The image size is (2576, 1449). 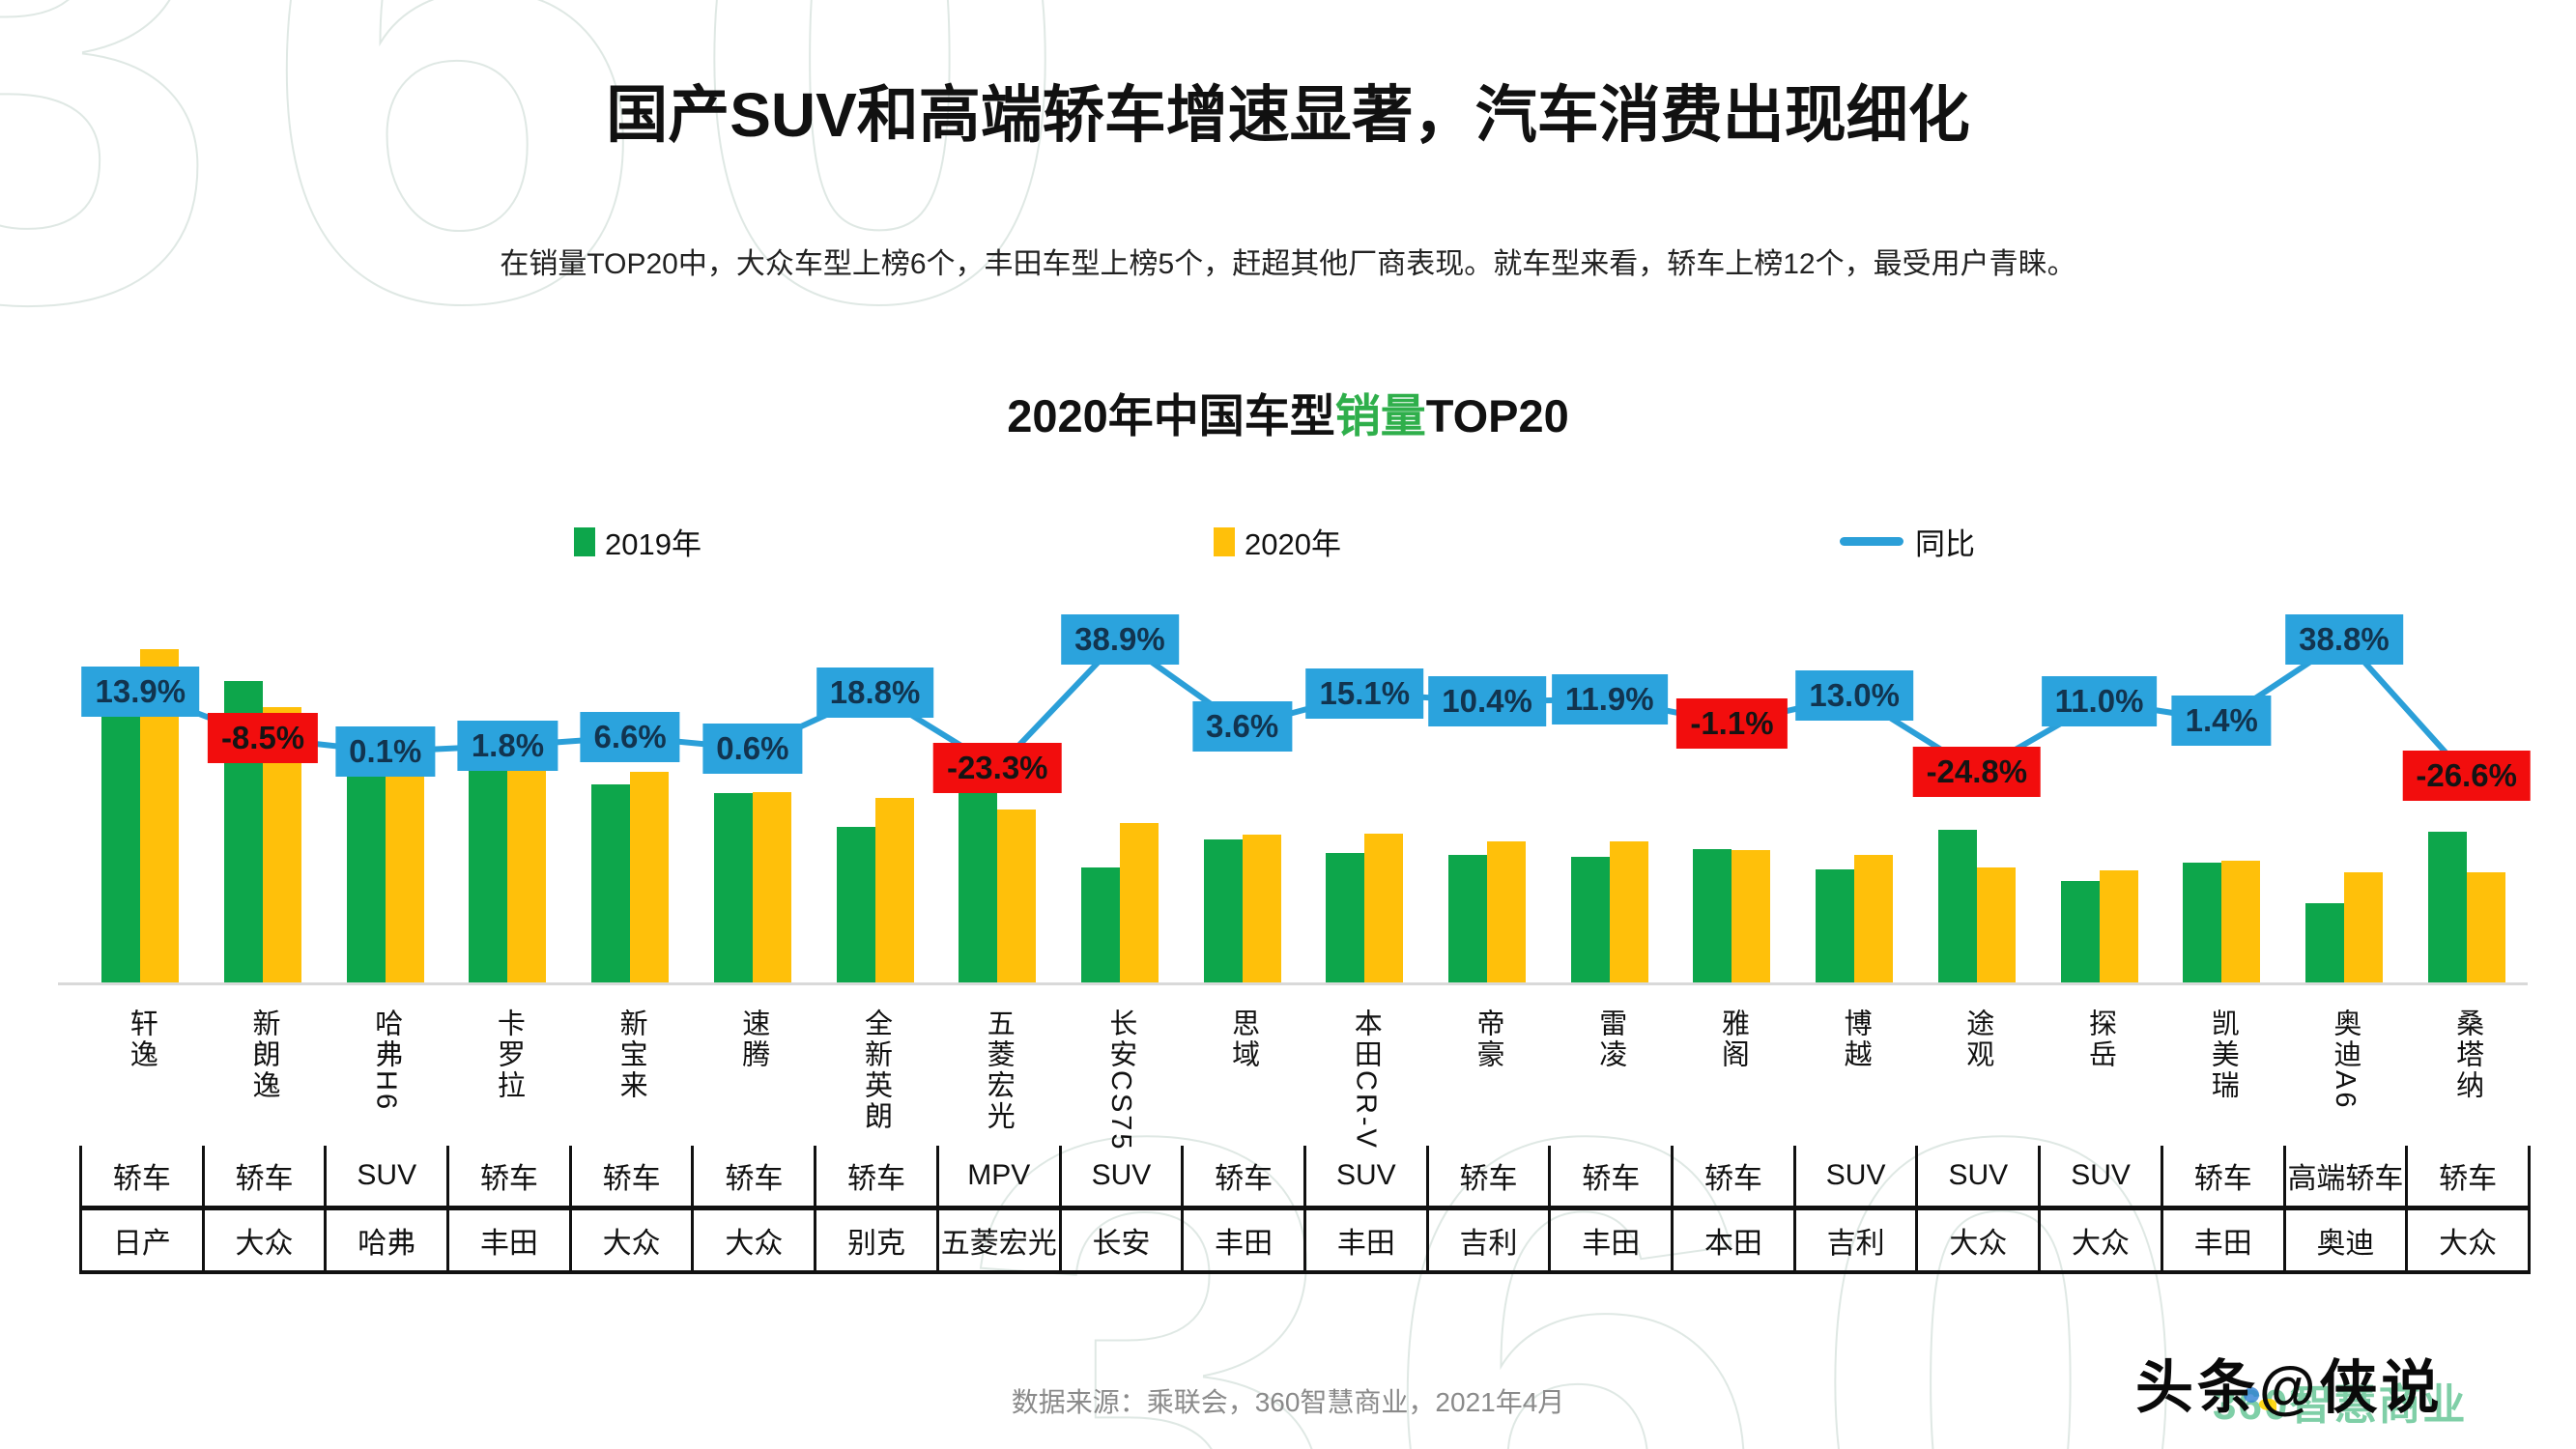 What do you see at coordinates (1243, 1039) in the screenshot?
I see `category-label-思域: 思域` at bounding box center [1243, 1039].